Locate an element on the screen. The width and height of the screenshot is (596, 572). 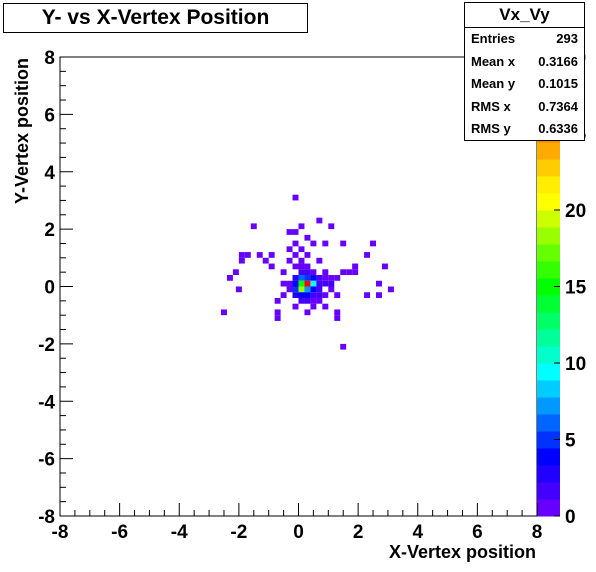
stats-row-entries: Entries 293 is located at coordinates (524, 39).